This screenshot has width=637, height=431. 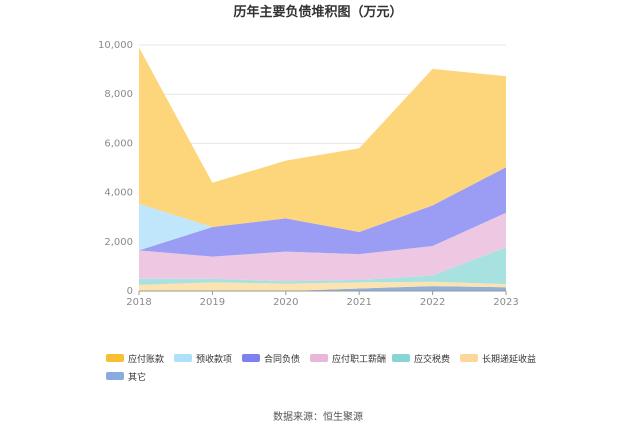 What do you see at coordinates (432, 302) in the screenshot?
I see `x-tick-label: 2022` at bounding box center [432, 302].